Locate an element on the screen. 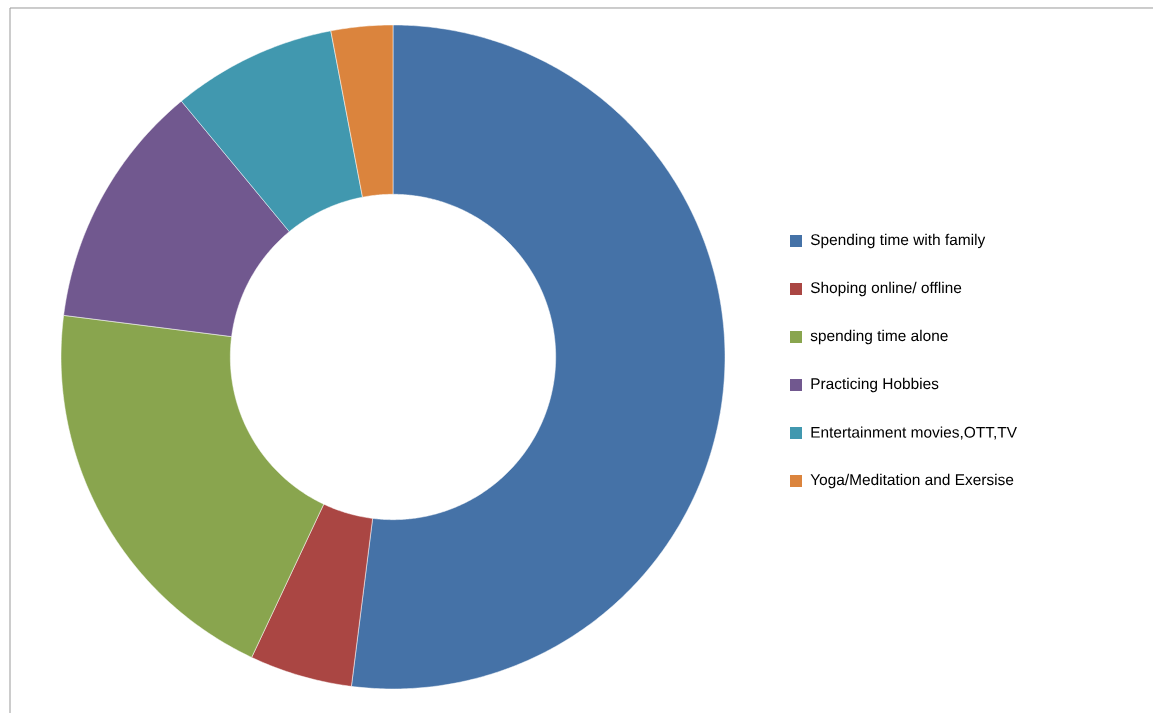  legend-label: Practicing Hobbies is located at coordinates (875, 385).